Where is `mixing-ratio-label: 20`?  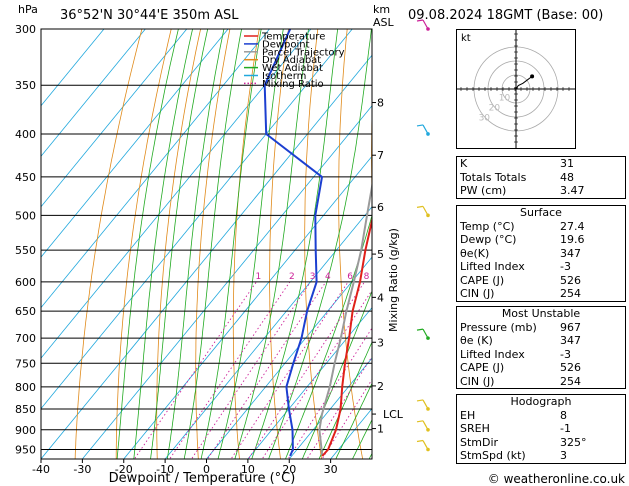
mixing-ratio-label: 20 is located at coordinates (422, 277).